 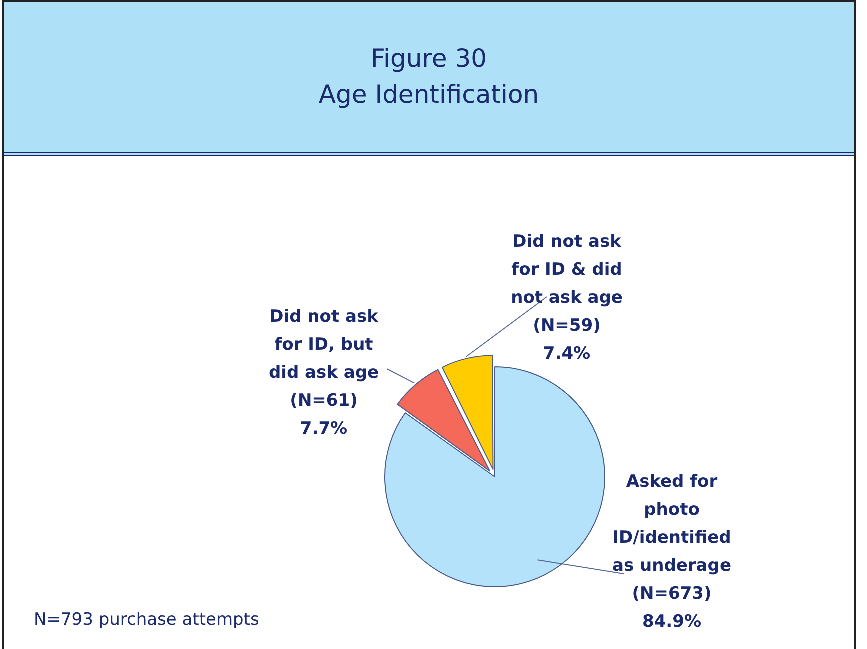 I want to click on data-label: (N=59) 7.4%, so click(x=567, y=340).